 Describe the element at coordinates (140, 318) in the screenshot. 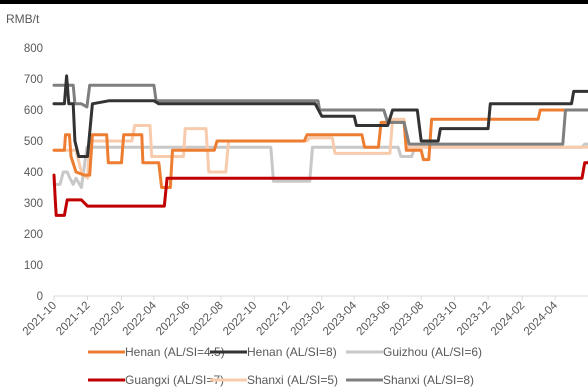

I see `x-tick-label: 2022-04` at that location.